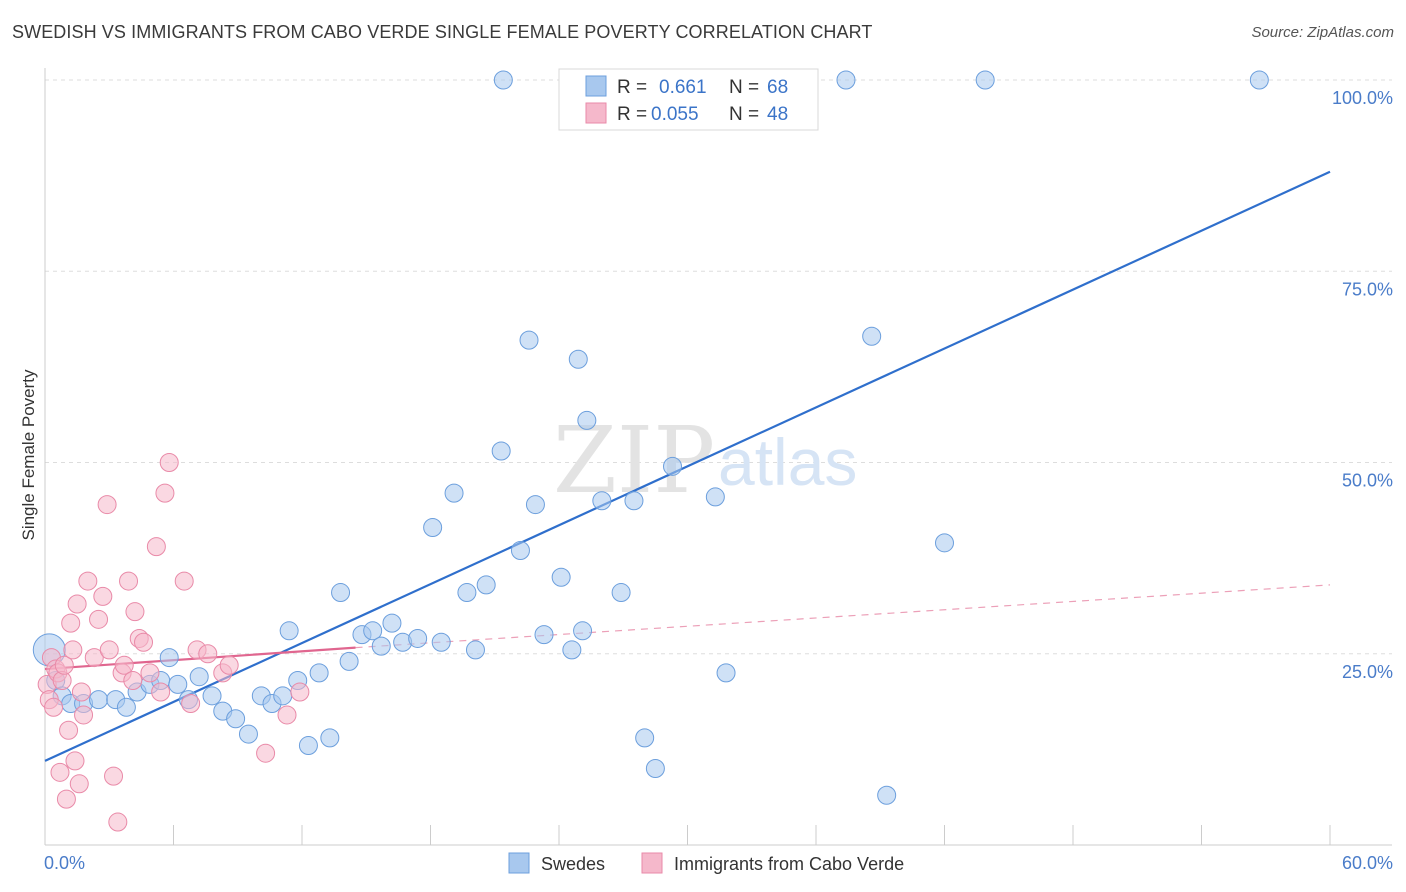  Describe the element at coordinates (777, 114) in the screenshot. I see `legend-n-value-cabo-verde: 48` at that location.